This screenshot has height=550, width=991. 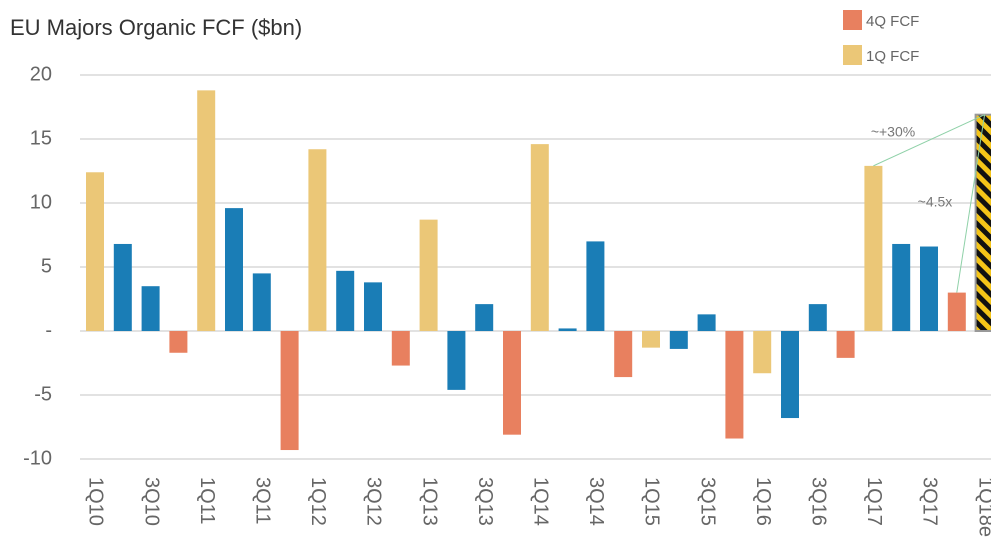 I want to click on x-tick-label: 1Q14, so click(x=541, y=501).